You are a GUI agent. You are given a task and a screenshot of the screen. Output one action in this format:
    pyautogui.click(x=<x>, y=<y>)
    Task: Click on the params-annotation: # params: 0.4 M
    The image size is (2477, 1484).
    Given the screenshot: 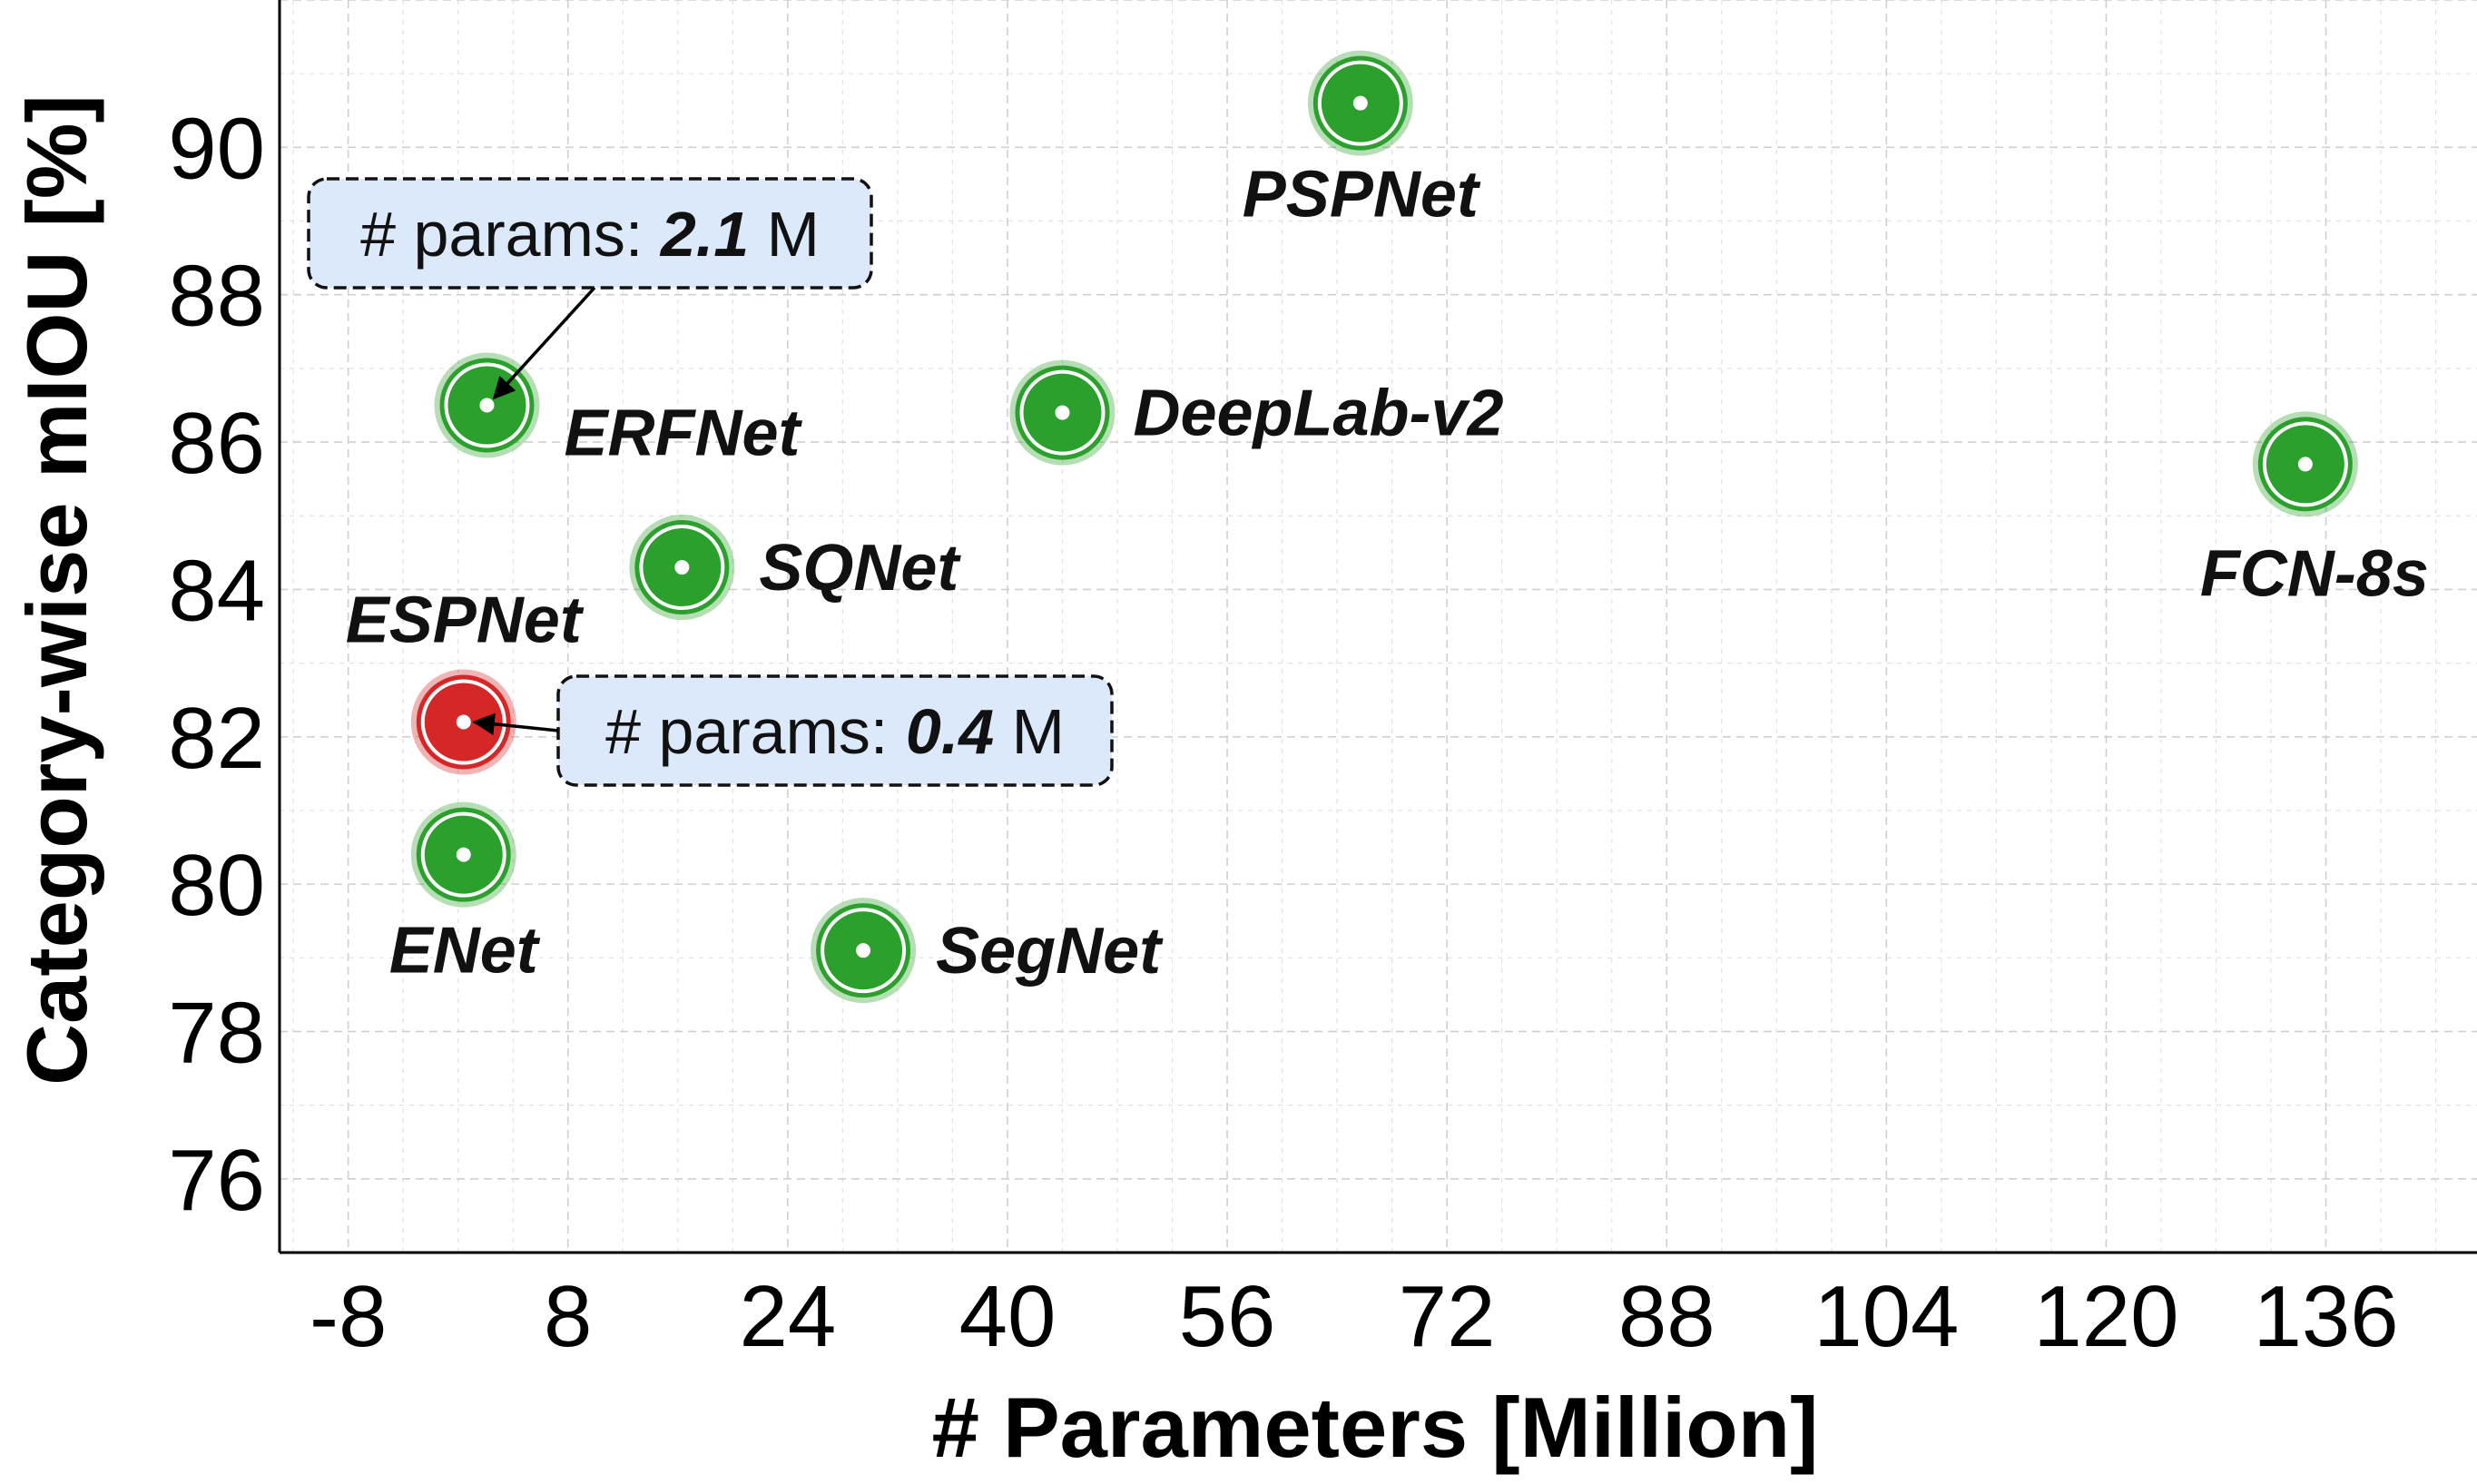 What is the action you would take?
    pyautogui.click(x=793, y=730)
    